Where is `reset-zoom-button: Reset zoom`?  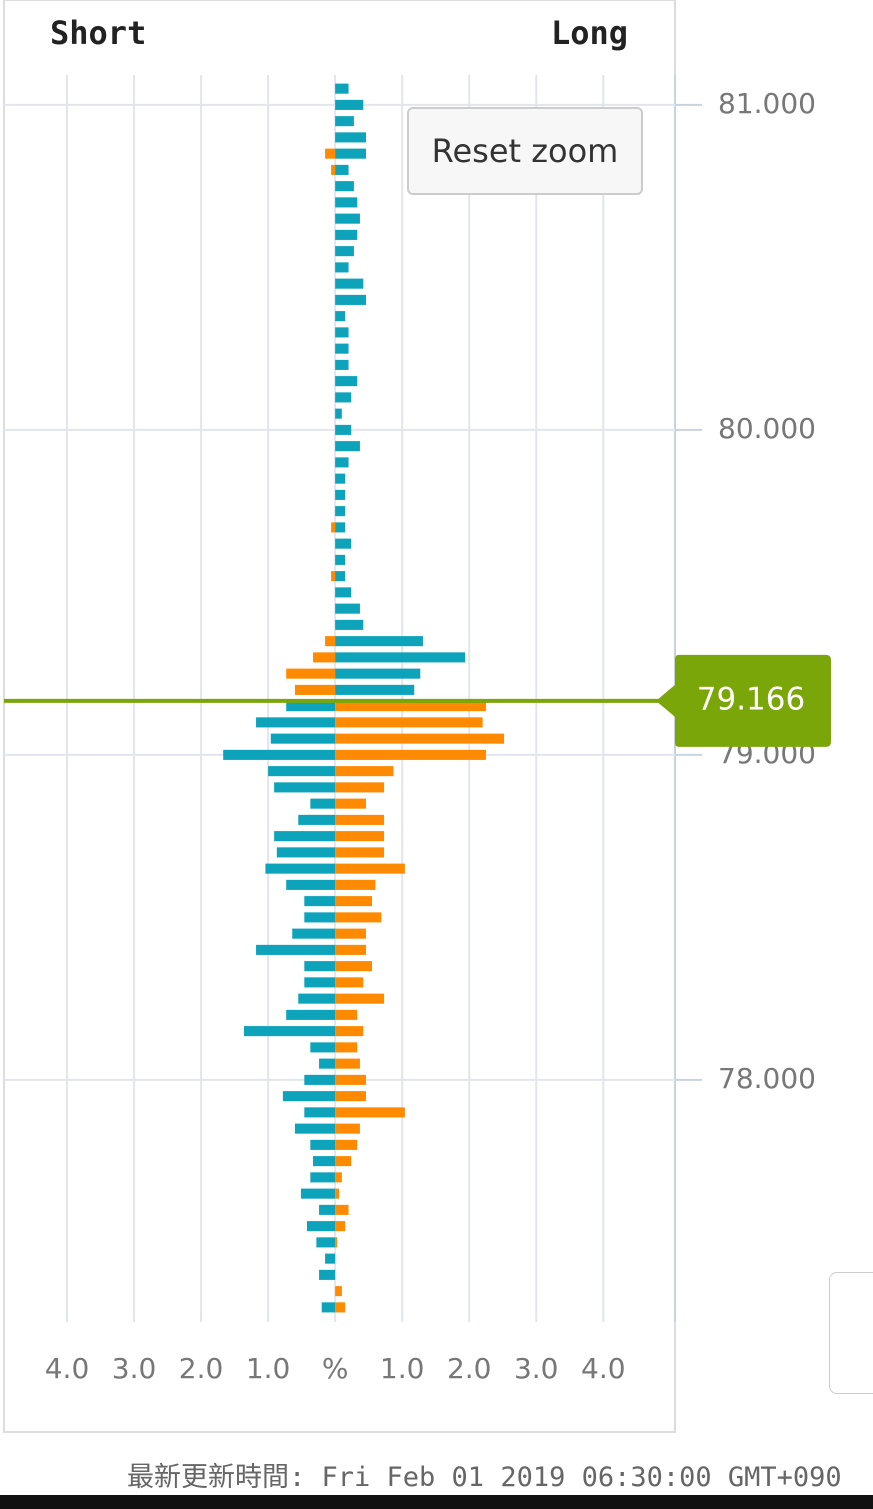
reset-zoom-button: Reset zoom is located at coordinates (525, 151).